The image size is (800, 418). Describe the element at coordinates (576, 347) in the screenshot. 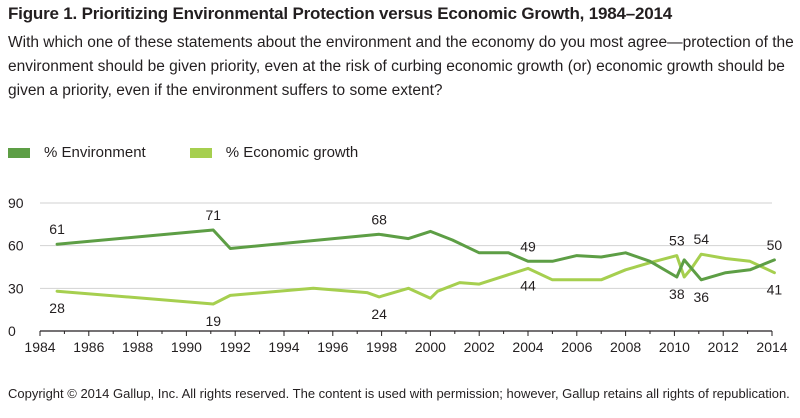

I see `x-tick-label: 2006` at that location.